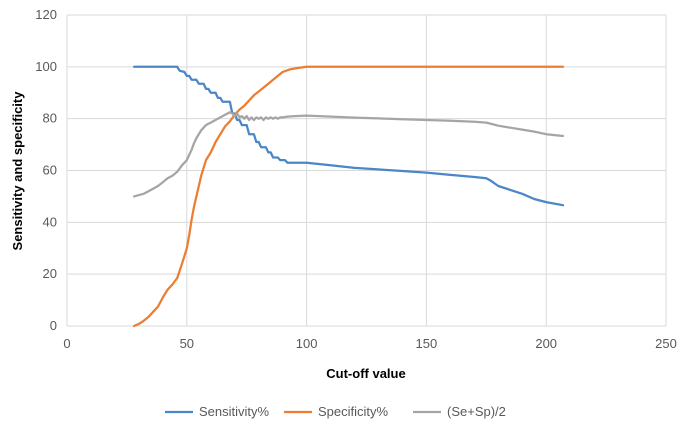 The width and height of the screenshot is (686, 438). What do you see at coordinates (187, 343) in the screenshot?
I see `x-tick-label: 50` at bounding box center [187, 343].